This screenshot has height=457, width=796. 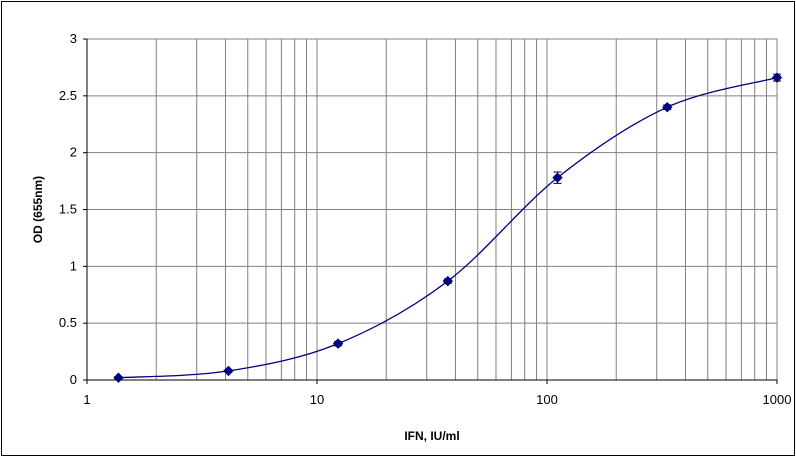 What do you see at coordinates (431, 436) in the screenshot?
I see `x-axis-title: IFN, IU/ml` at bounding box center [431, 436].